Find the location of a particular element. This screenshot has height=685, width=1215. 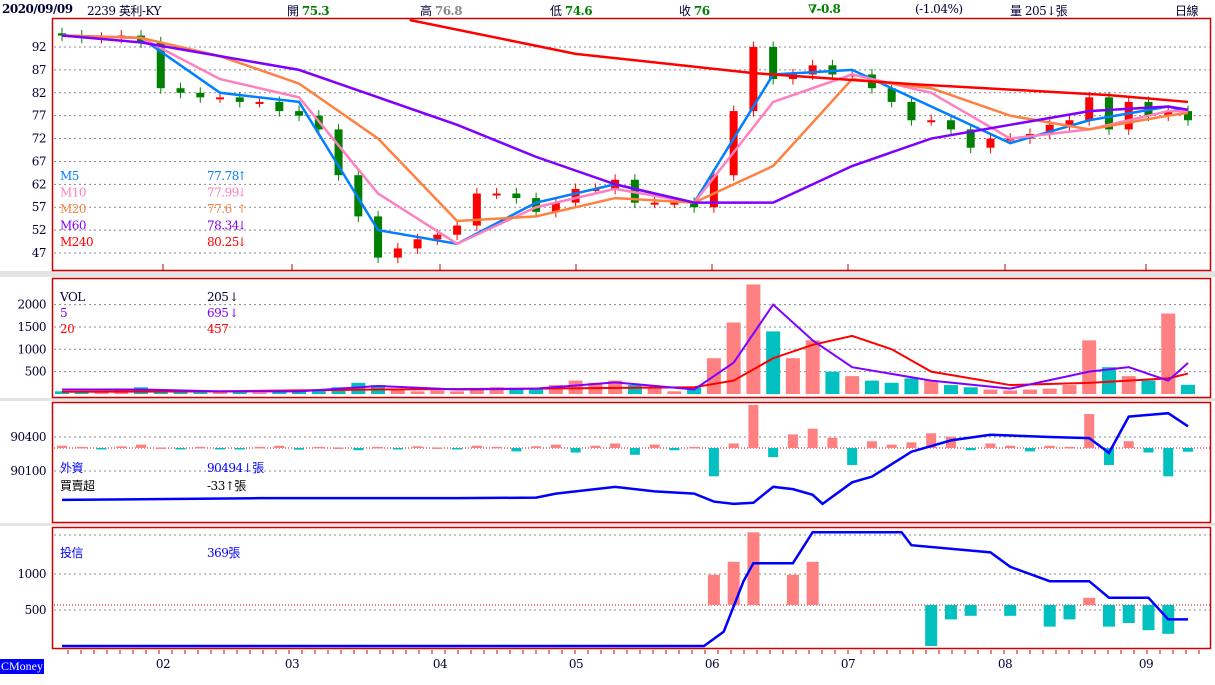

open-value: 75.3 is located at coordinates (315, 11).